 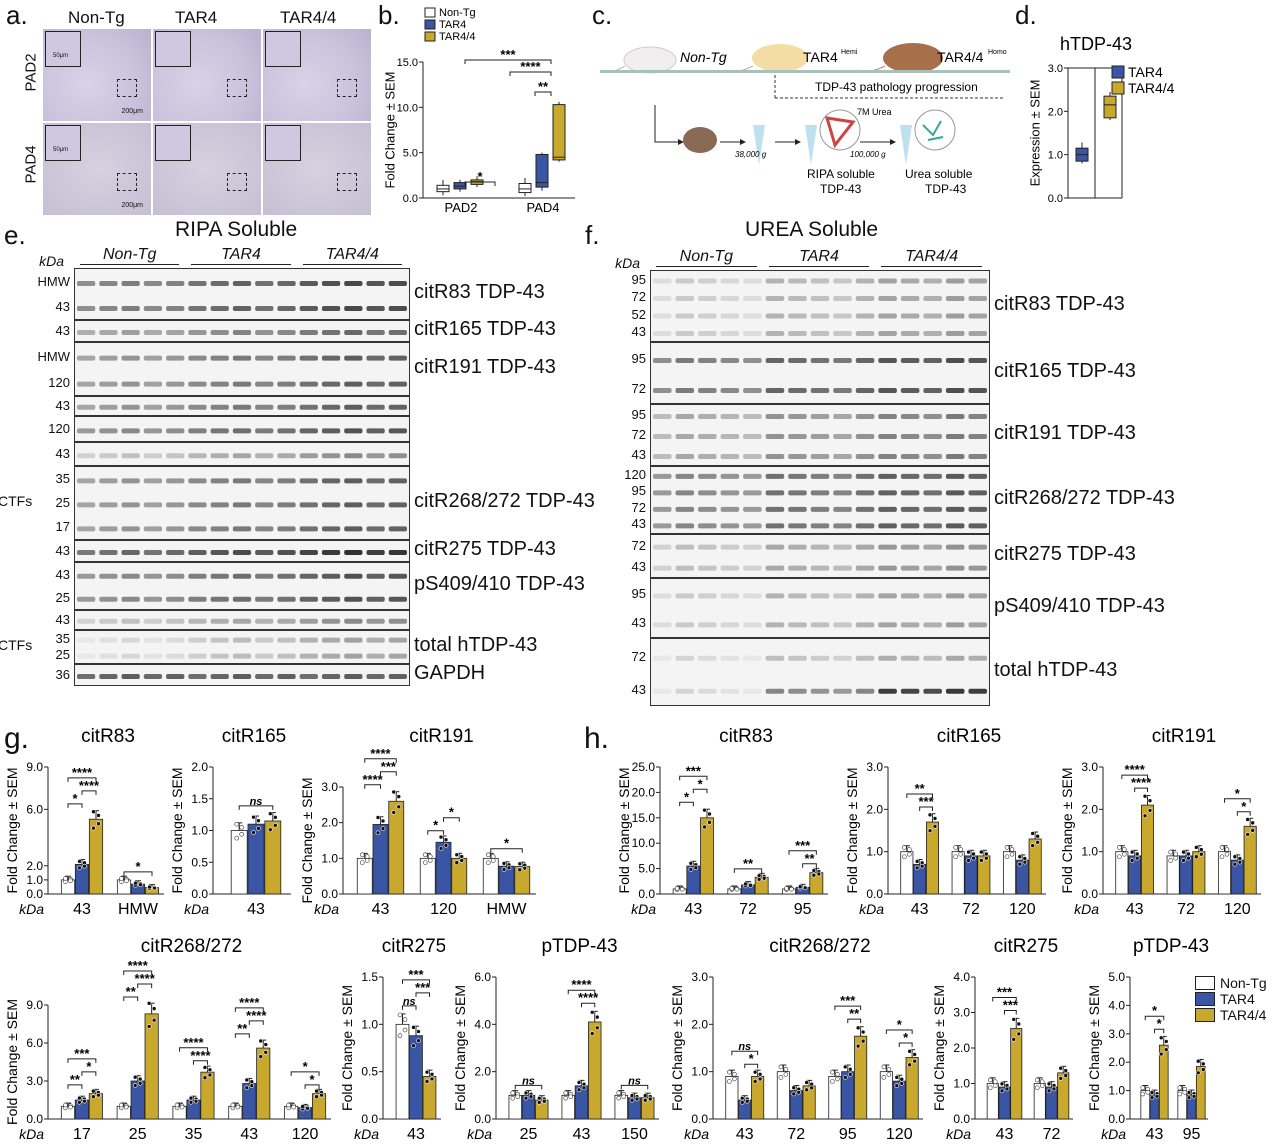 What do you see at coordinates (242, 675) in the screenshot?
I see `blot-strip` at bounding box center [242, 675].